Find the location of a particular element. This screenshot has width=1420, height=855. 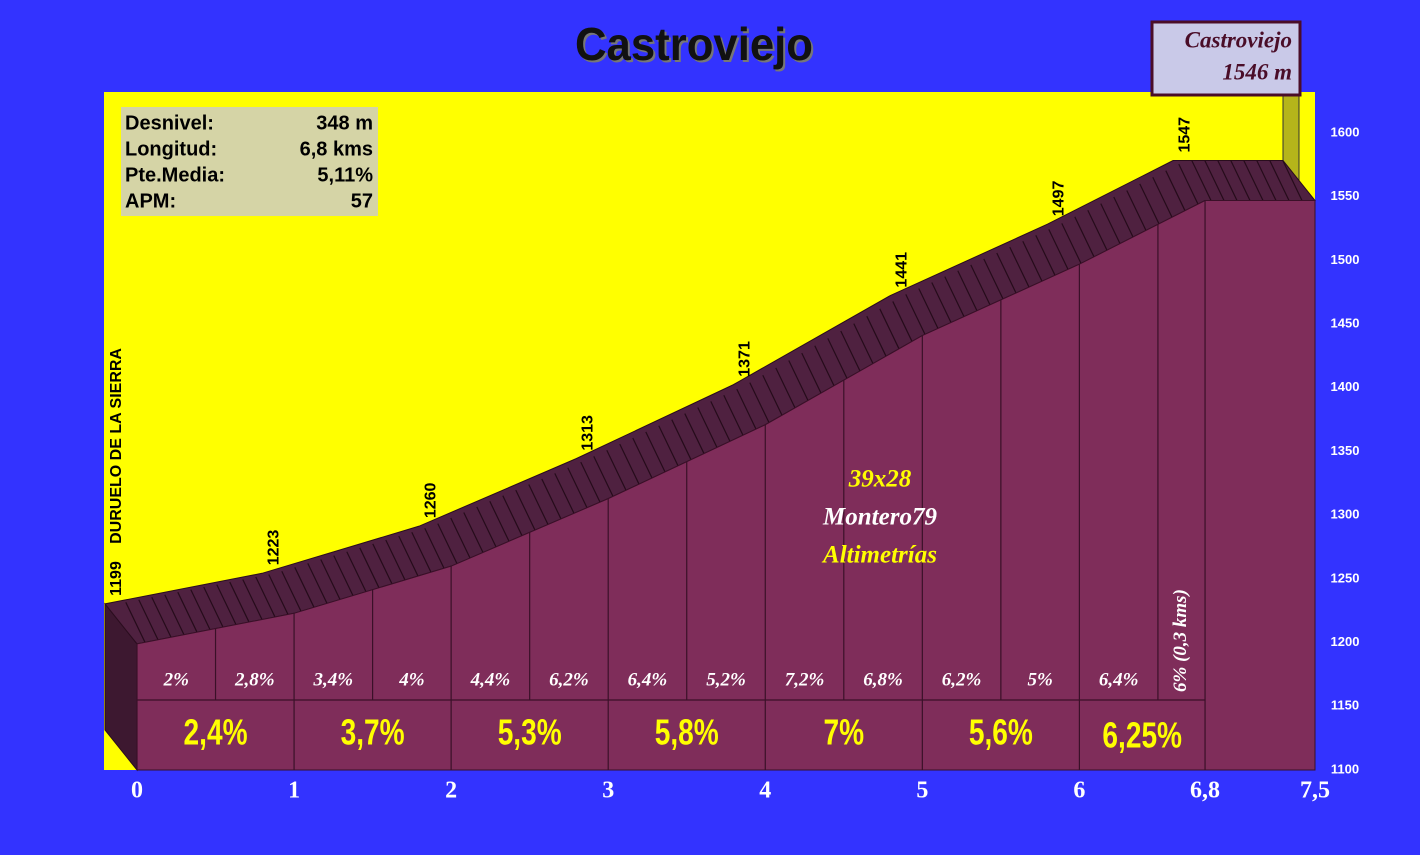

altitude-label: 1371 is located at coordinates (744, 359).